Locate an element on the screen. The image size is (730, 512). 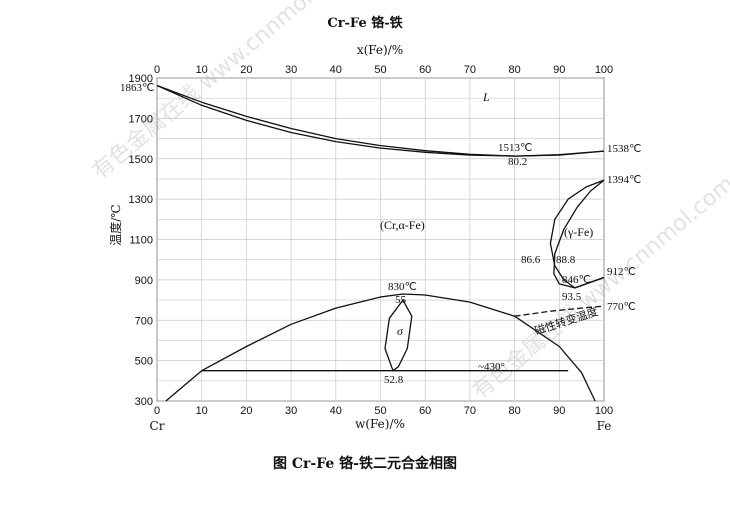
figure-title: Cr-Fe 铬-铁 is located at coordinates (365, 23).